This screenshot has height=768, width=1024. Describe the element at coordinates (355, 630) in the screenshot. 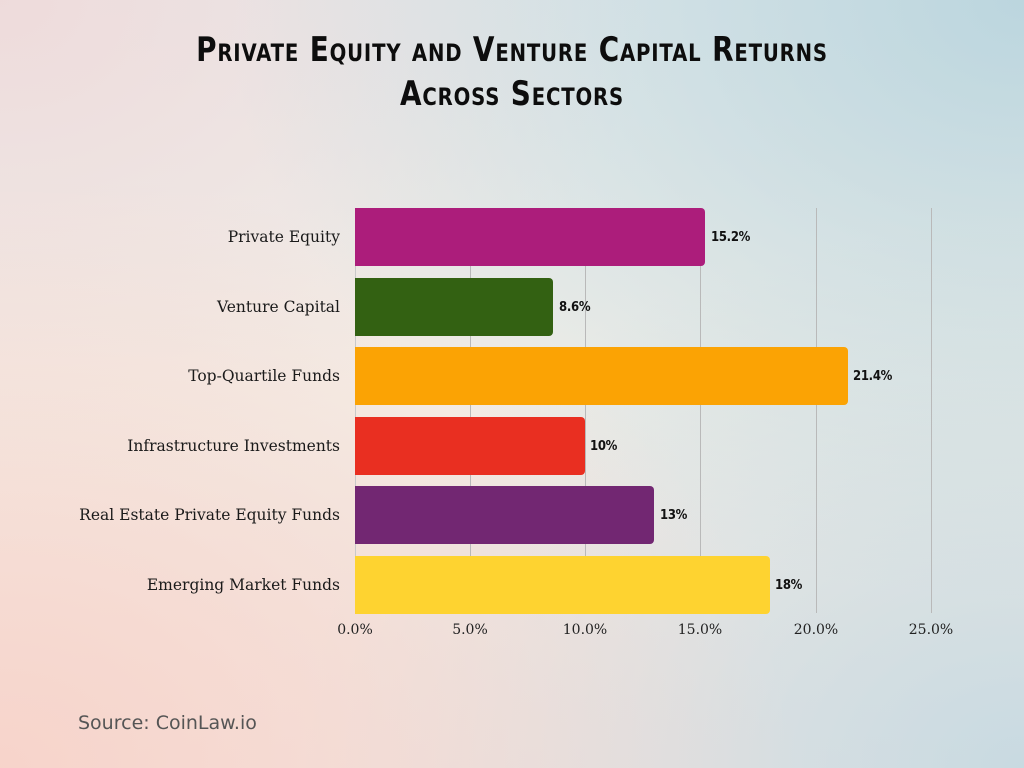

I see `x-tick-label: 0.0%` at that location.